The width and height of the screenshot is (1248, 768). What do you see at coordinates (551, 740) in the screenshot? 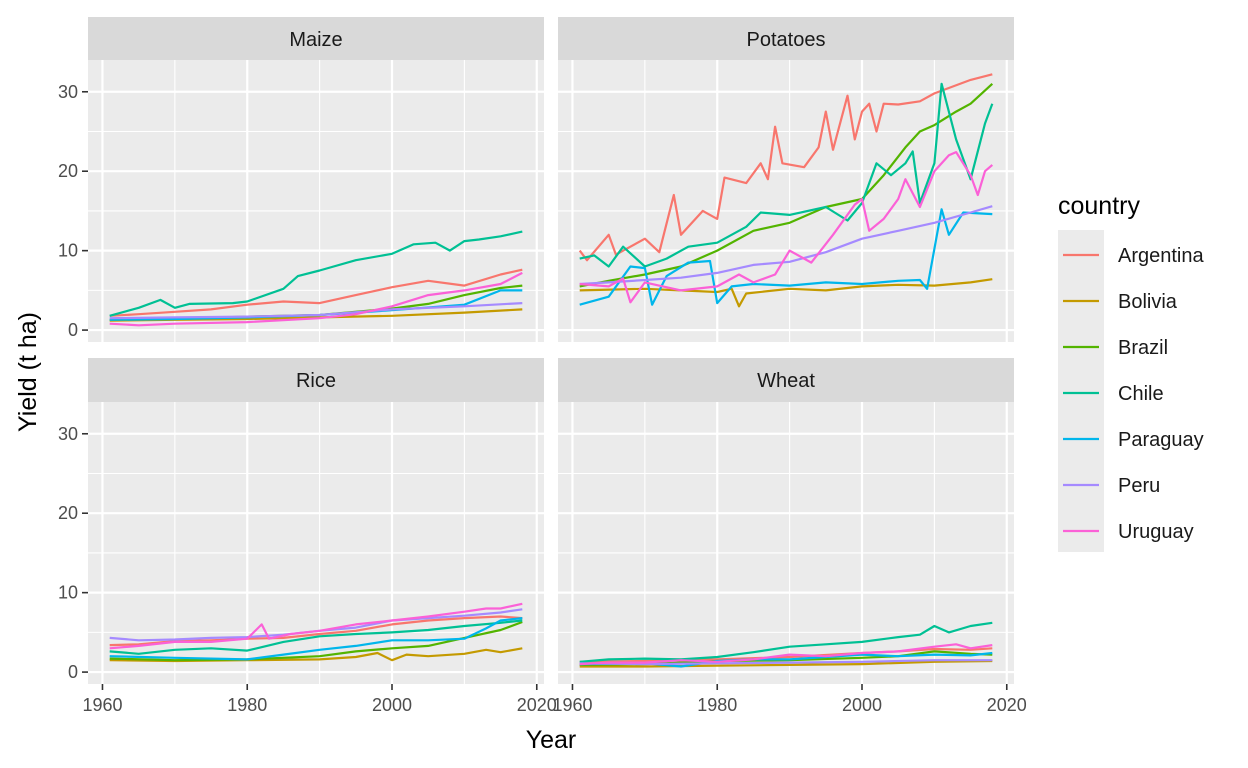
I see `x-axis-title: Year` at bounding box center [551, 740].